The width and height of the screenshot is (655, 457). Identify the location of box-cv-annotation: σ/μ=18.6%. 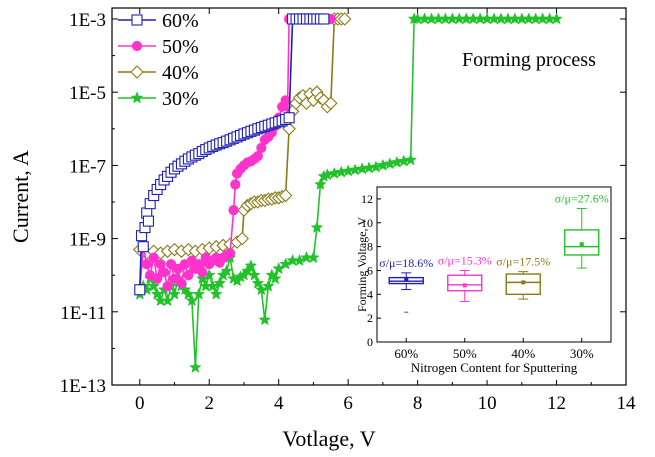
(406, 263).